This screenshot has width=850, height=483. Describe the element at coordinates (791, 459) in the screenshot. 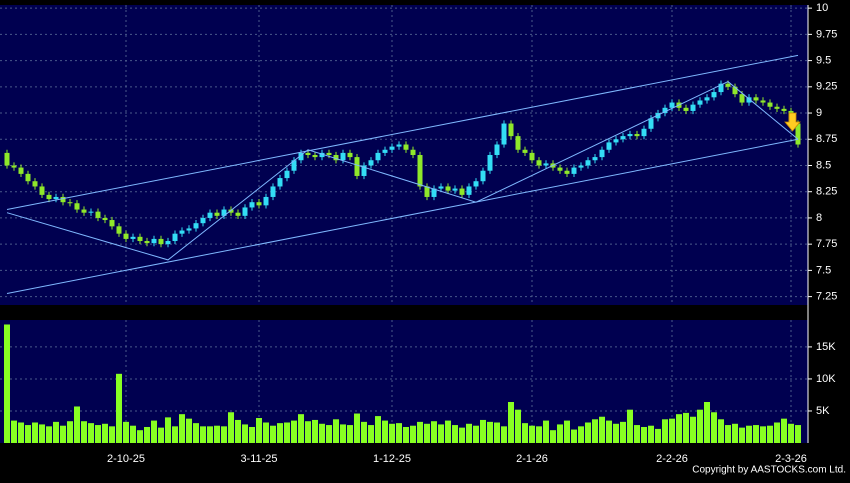

I see `x-tick-label: 2-3-26` at that location.